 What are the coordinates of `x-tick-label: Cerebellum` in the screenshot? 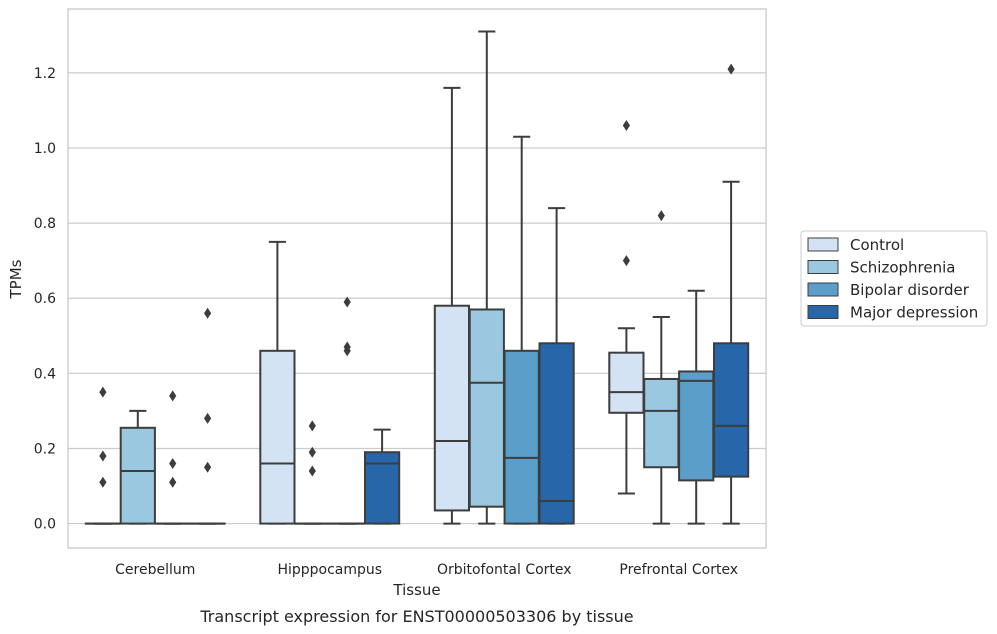 It's located at (155, 570).